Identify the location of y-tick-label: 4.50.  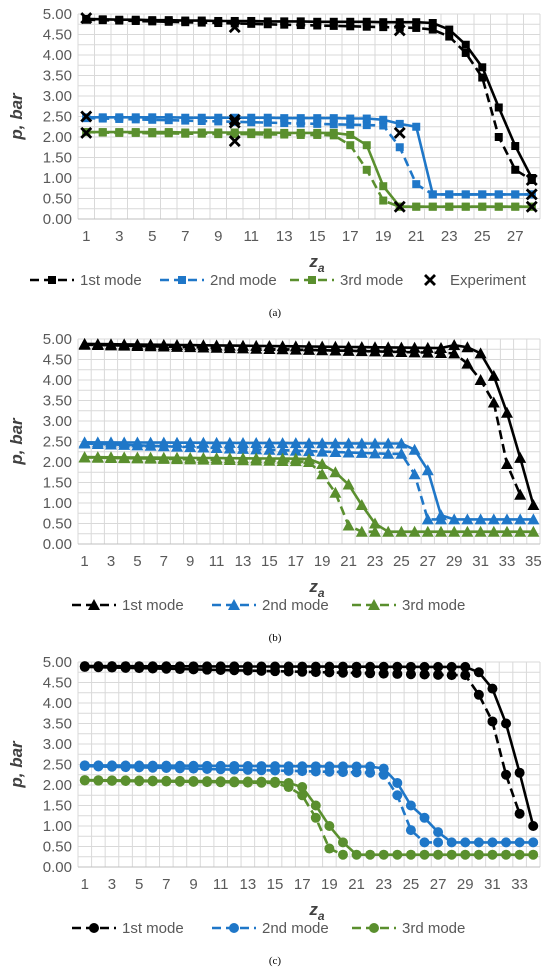
(57, 683).